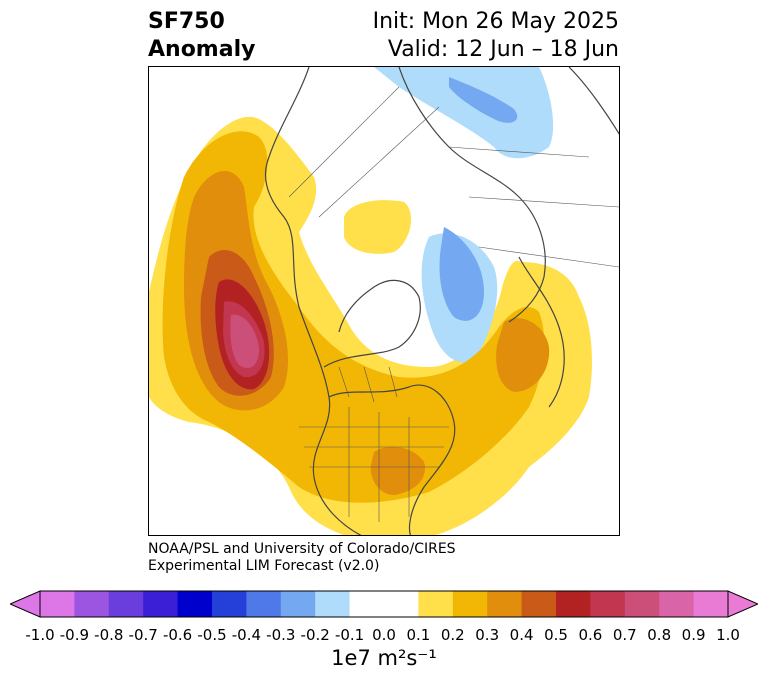 This screenshot has width=768, height=688. Describe the element at coordinates (495, 21) in the screenshot. I see `init-date: Init: Mon 26 May 2025` at that location.